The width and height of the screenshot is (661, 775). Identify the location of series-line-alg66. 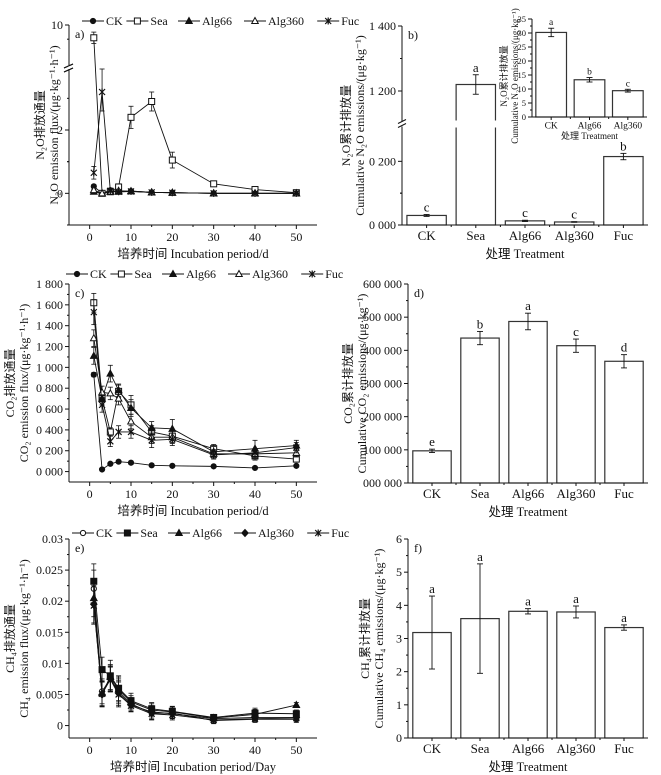
(195, 404).